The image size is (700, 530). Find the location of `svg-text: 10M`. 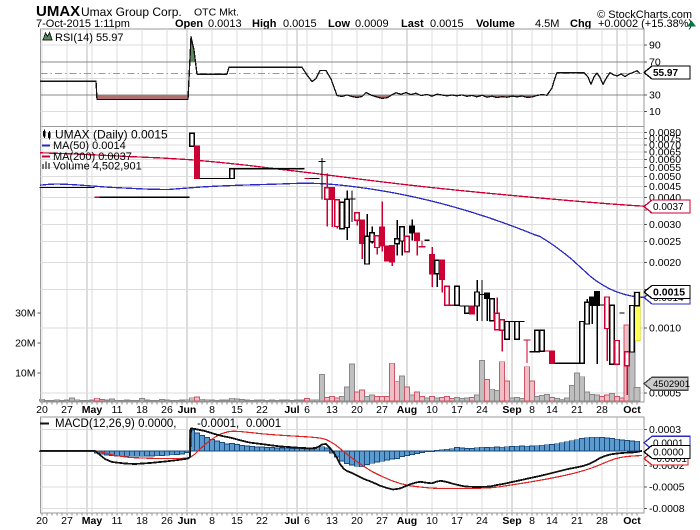

svg-text: 10M is located at coordinates (25, 374).